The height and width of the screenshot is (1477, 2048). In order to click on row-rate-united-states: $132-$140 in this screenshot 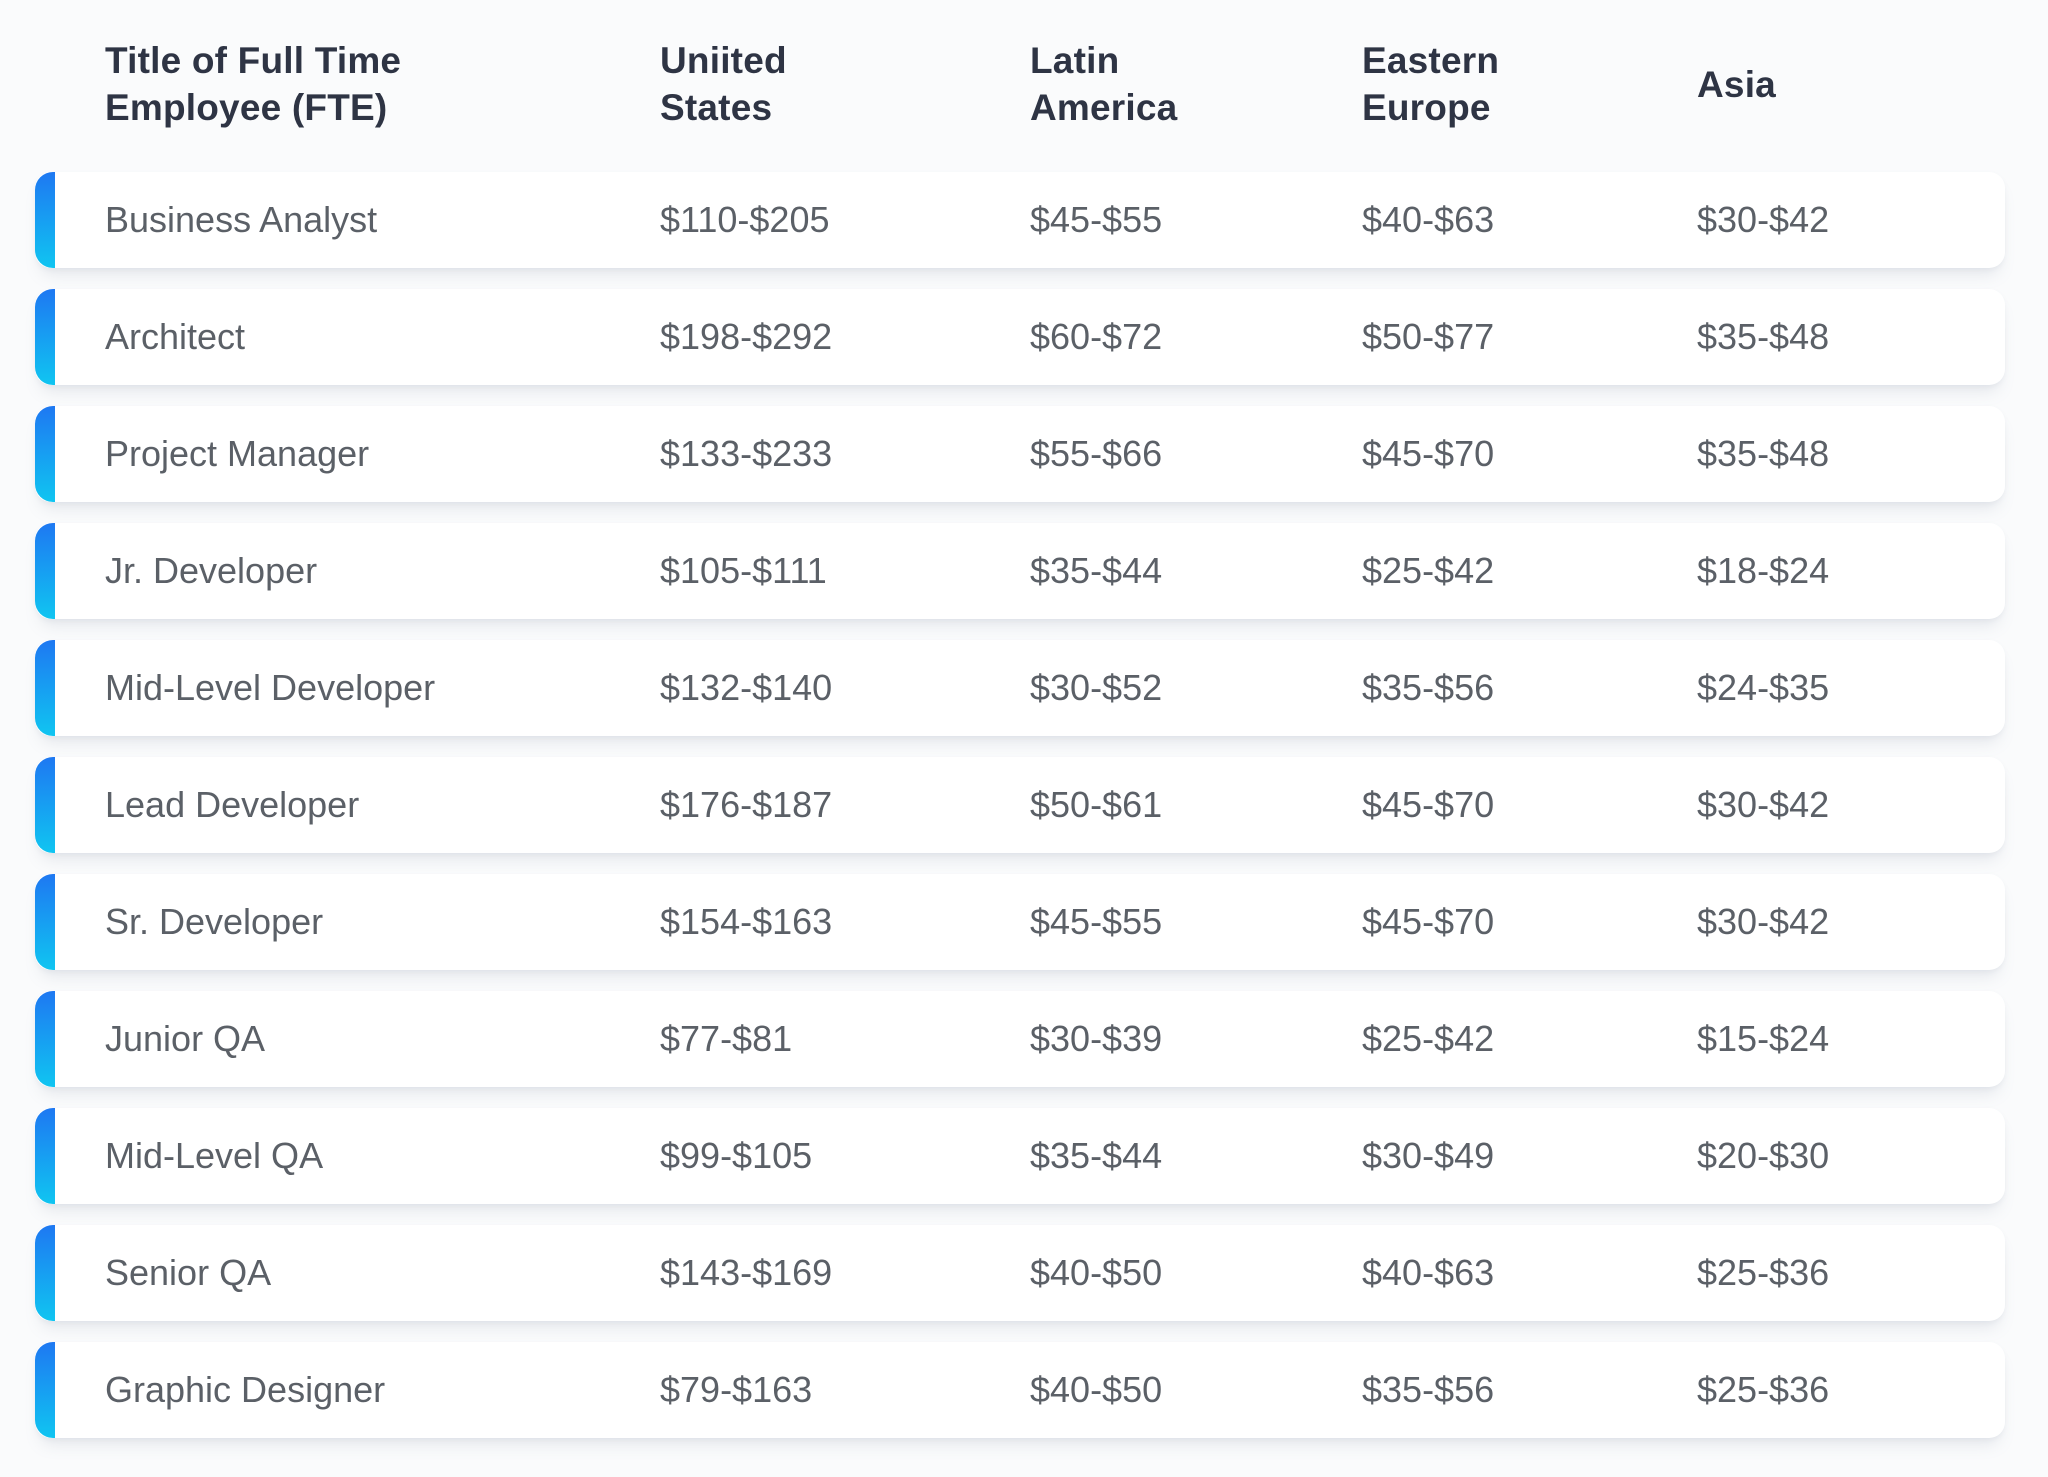, I will do `click(746, 688)`.